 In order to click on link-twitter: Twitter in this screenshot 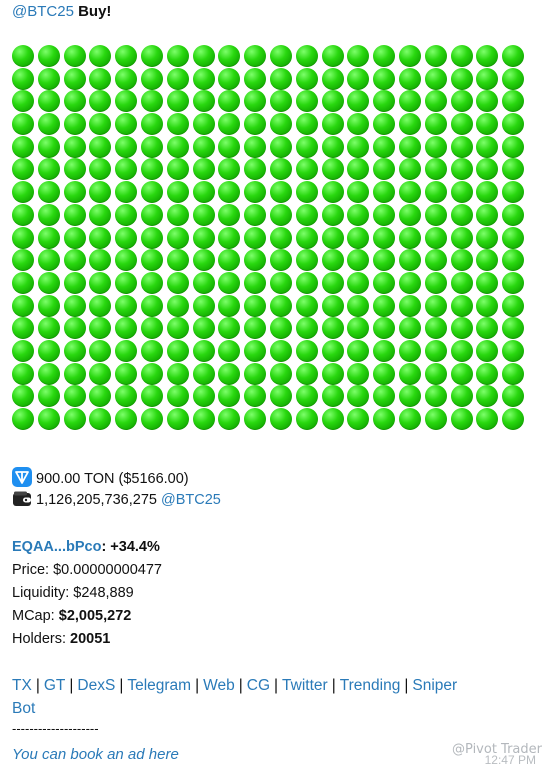, I will do `click(305, 685)`.